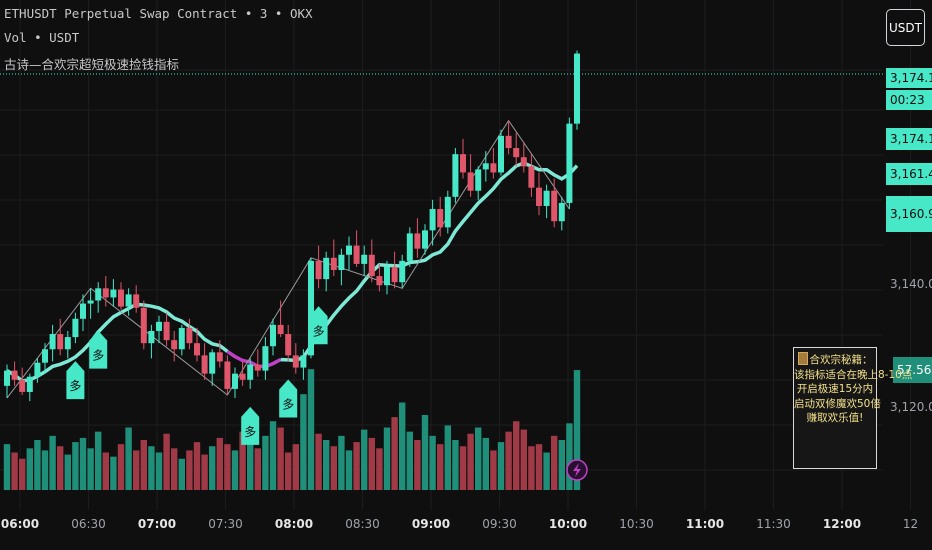 The width and height of the screenshot is (932, 550). What do you see at coordinates (288, 398) in the screenshot?
I see `signal-marker-shape` at bounding box center [288, 398].